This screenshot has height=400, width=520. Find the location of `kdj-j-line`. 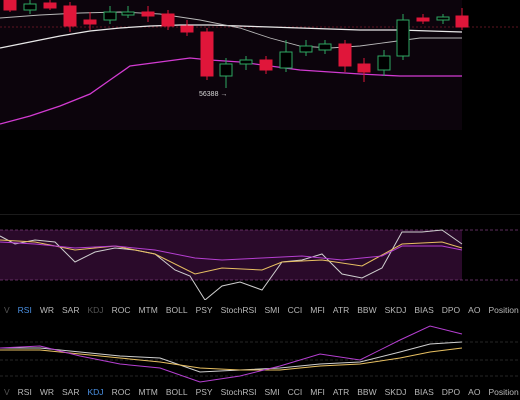

kdj-j-line is located at coordinates (231, 354).